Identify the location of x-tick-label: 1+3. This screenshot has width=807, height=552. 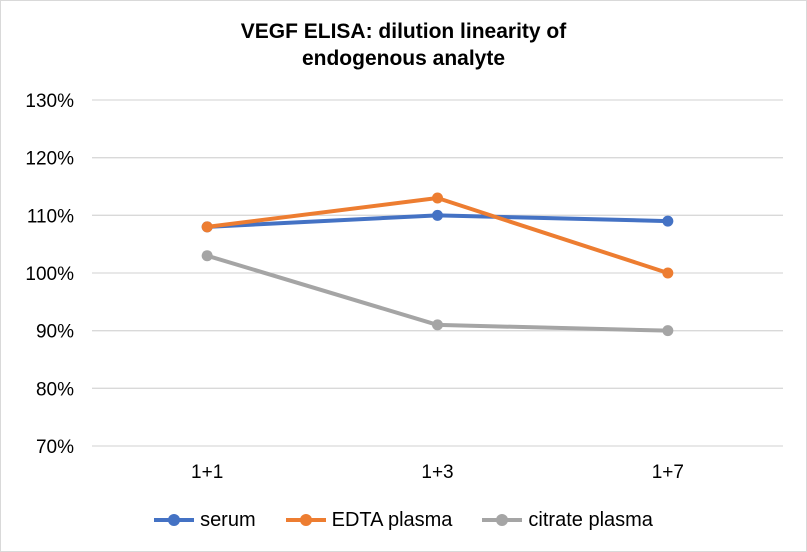
(437, 472).